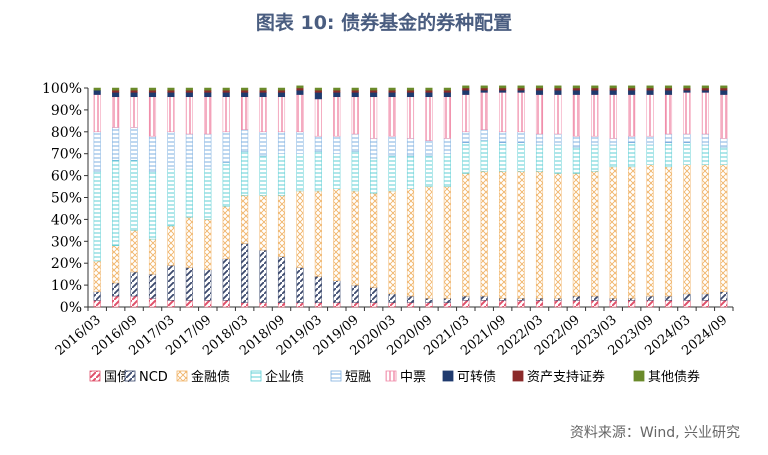  I want to click on legend-label: 短融, so click(358, 377).